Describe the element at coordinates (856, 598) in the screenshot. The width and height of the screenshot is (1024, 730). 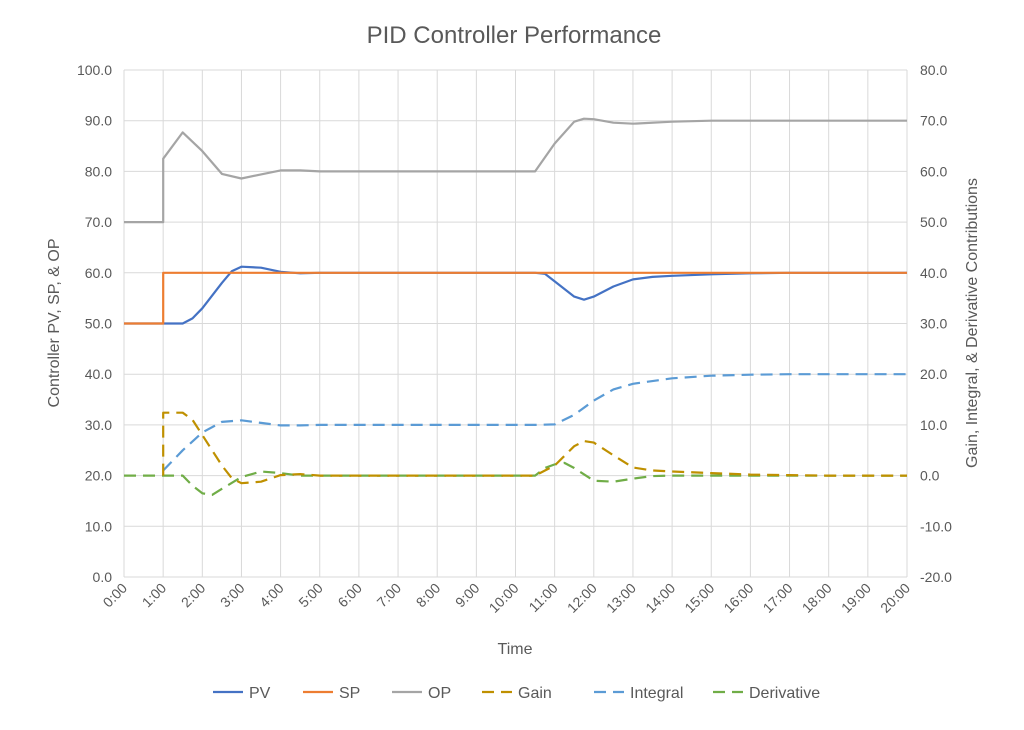
I see `x-tick-label: 19:00` at that location.